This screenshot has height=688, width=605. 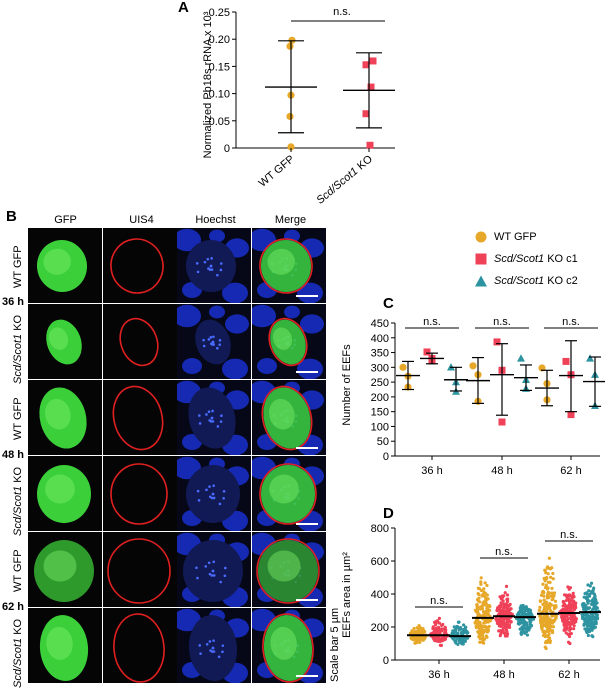 I want to click on x-tick-label: 62 h, so click(x=568, y=675).